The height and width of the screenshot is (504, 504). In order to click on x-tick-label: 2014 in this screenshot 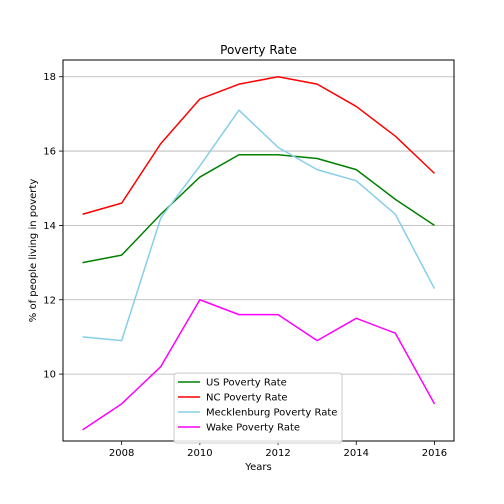, I will do `click(356, 453)`.